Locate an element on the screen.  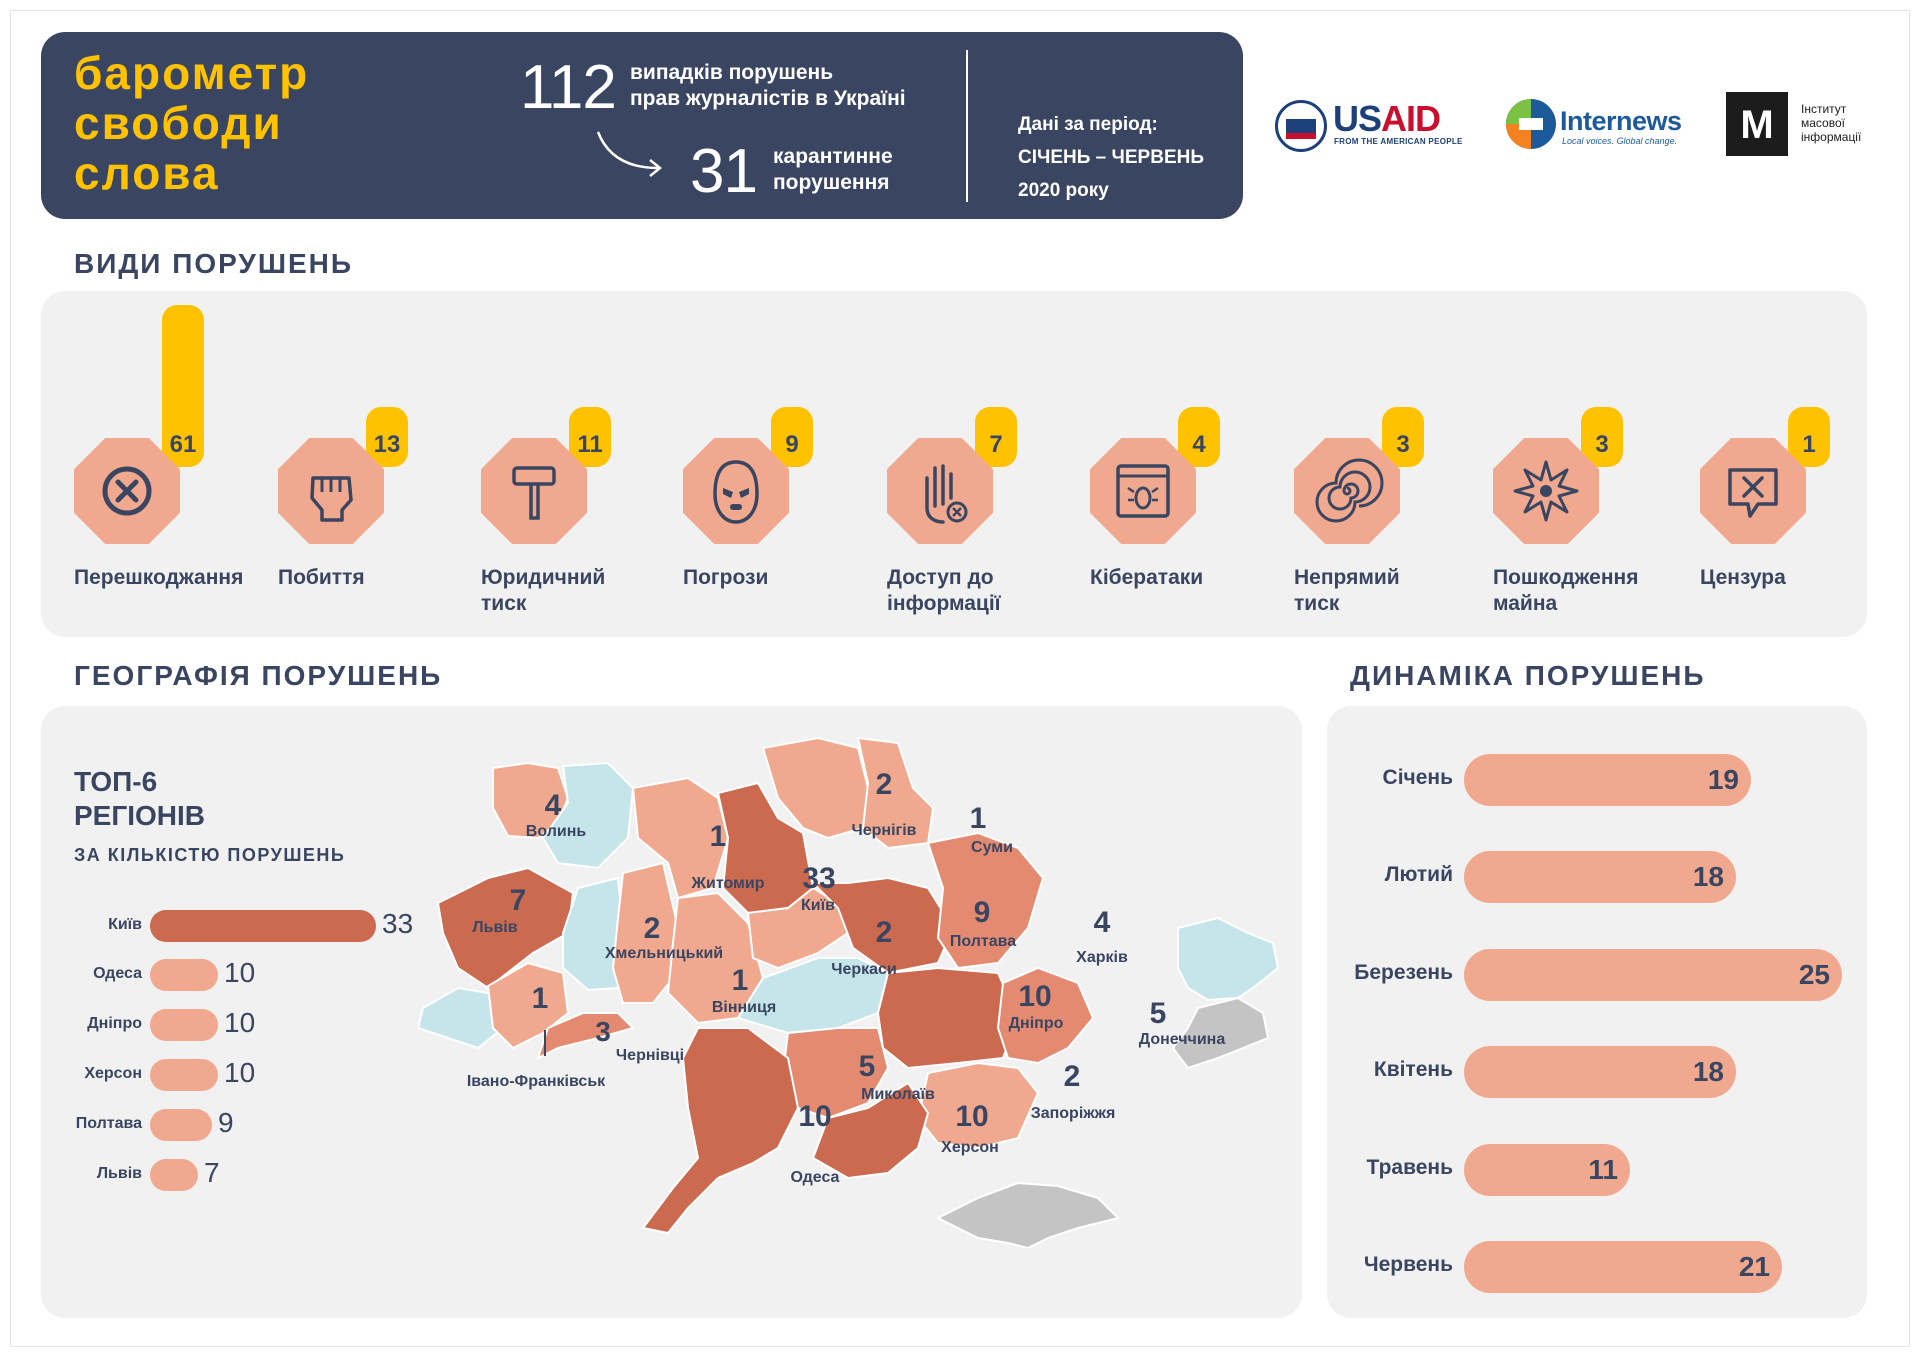
quarantine-text: карантинне порушення is located at coordinates (833, 170).